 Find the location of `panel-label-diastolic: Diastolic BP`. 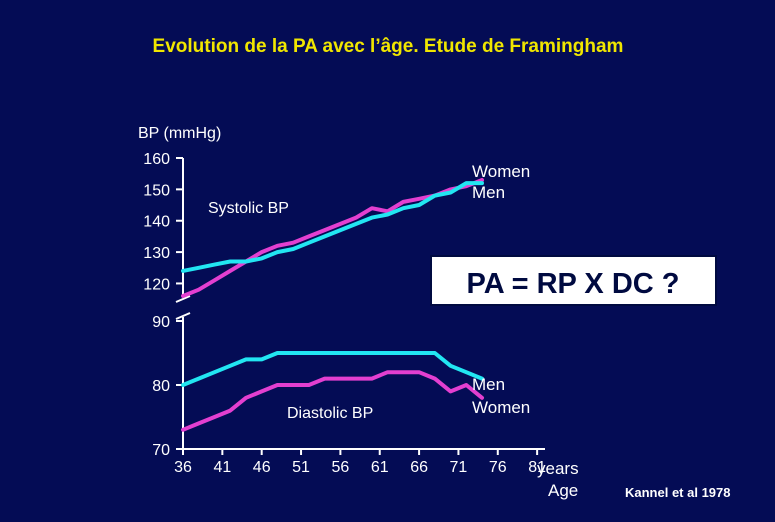

panel-label-diastolic: Diastolic BP is located at coordinates (330, 413).